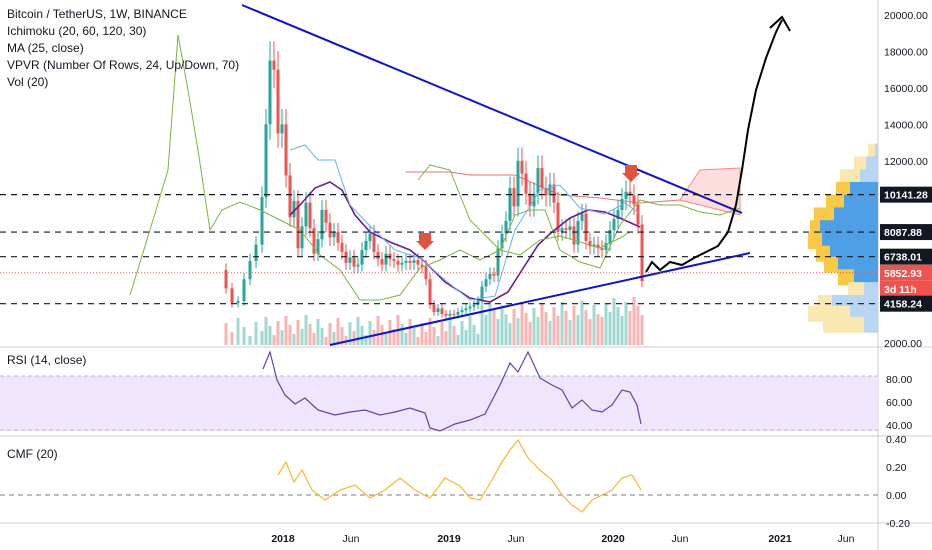 The height and width of the screenshot is (550, 932). Describe the element at coordinates (896, 468) in the screenshot. I see `cmf-tick: 0.20` at that location.